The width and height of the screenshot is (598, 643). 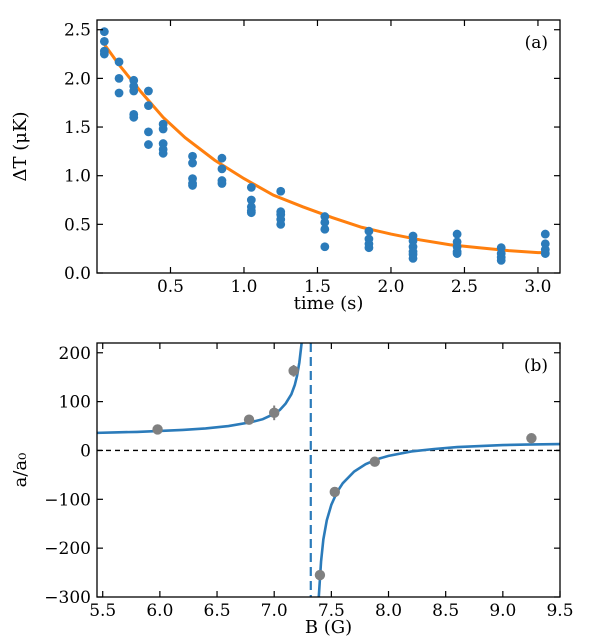 What do you see at coordinates (274, 611) in the screenshot?
I see `b-x-tick-label: 7.0` at bounding box center [274, 611].